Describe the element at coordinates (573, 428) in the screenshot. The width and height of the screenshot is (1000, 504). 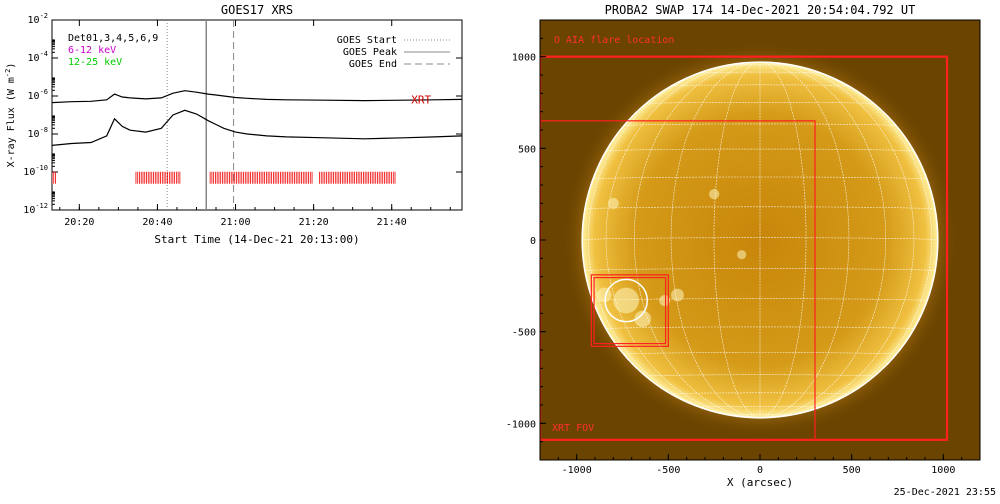
I see `xrt-fov-label: XRT FOV` at that location.